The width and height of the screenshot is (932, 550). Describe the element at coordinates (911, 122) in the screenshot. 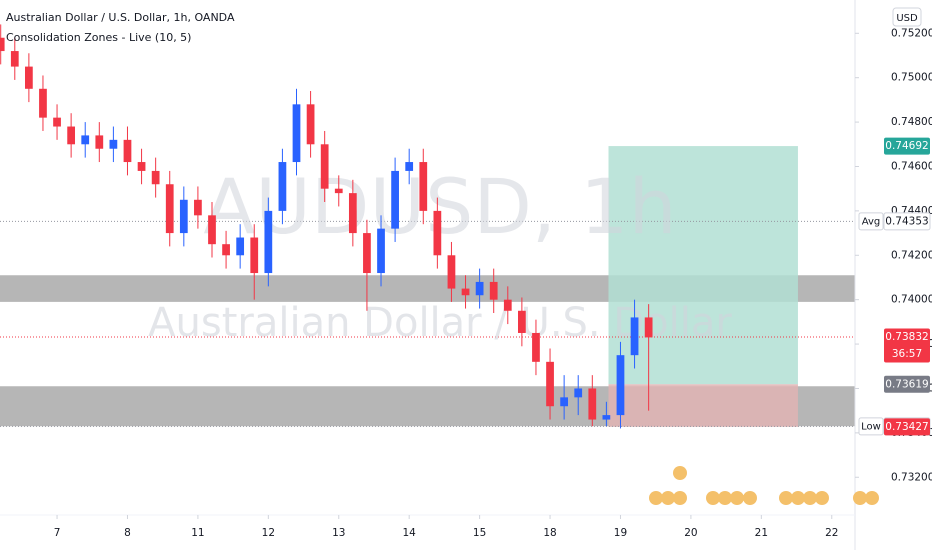

I see `y-tick-label: 0.74800` at that location.